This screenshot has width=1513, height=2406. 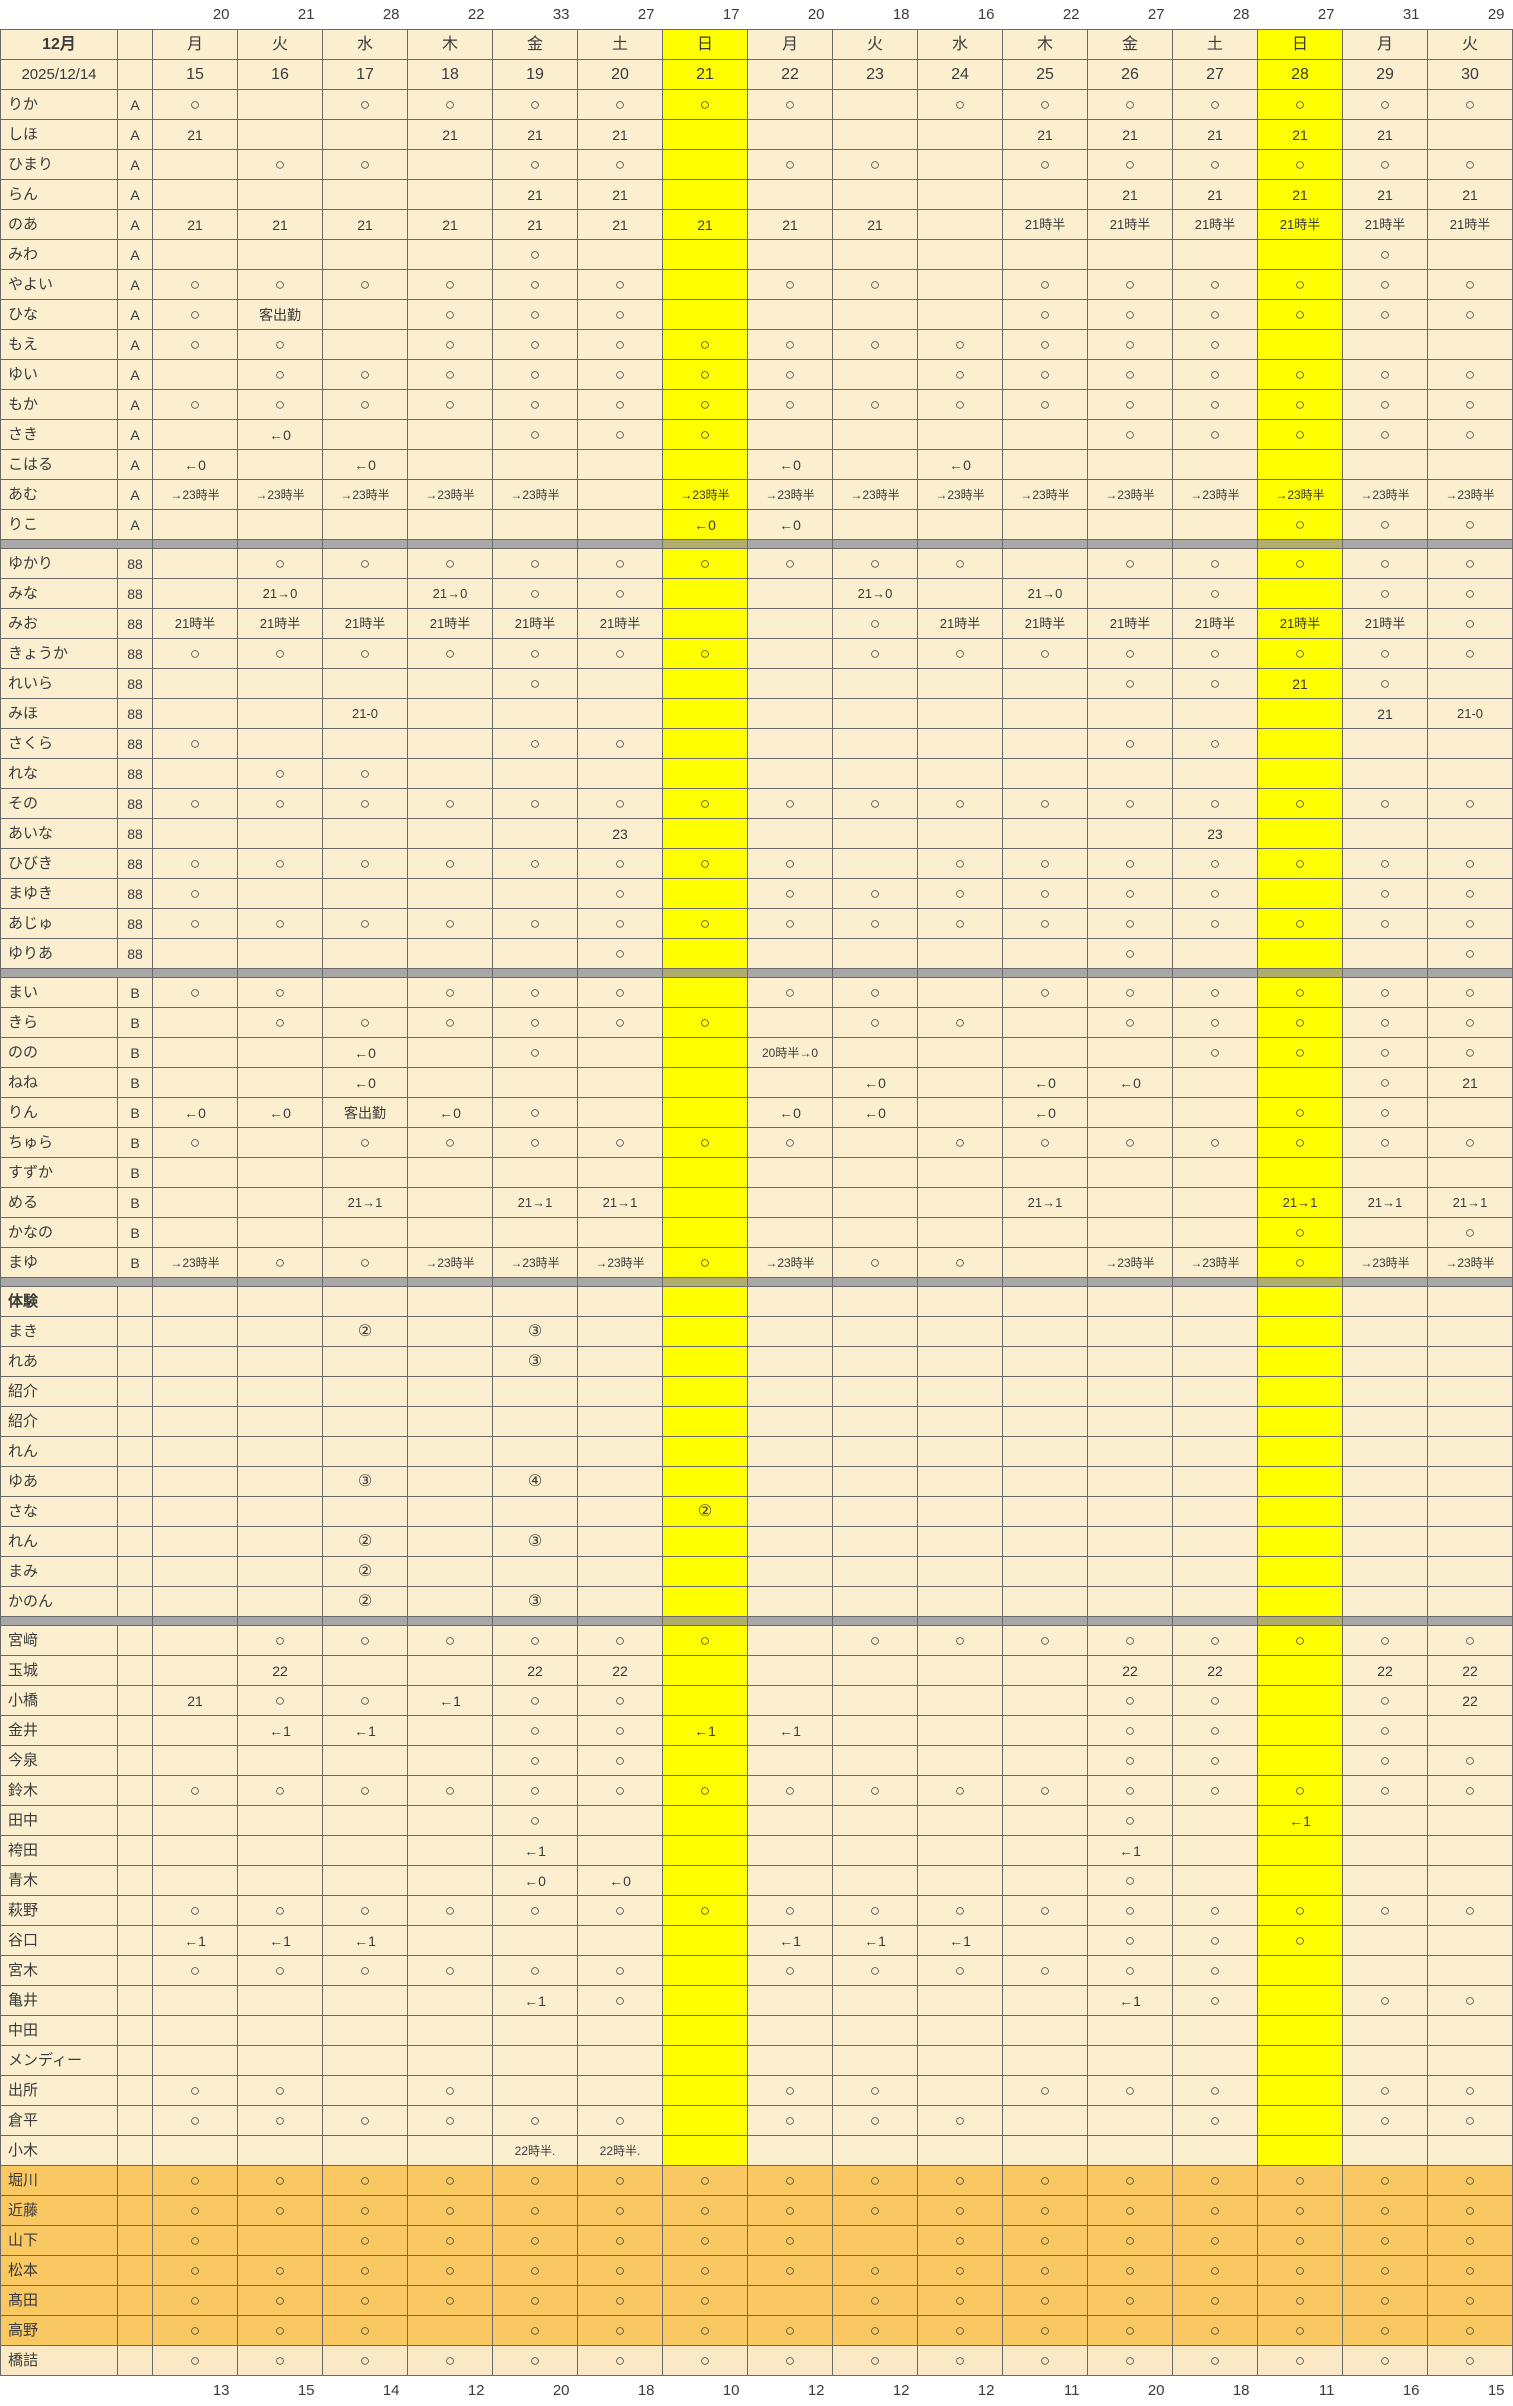 I want to click on row-name-cell: らん, so click(x=59, y=194).